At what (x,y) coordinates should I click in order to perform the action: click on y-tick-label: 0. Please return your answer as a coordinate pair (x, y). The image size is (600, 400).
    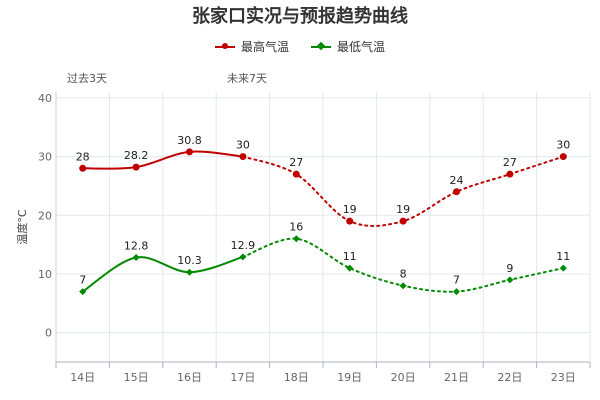
    Looking at the image, I should click on (48, 333).